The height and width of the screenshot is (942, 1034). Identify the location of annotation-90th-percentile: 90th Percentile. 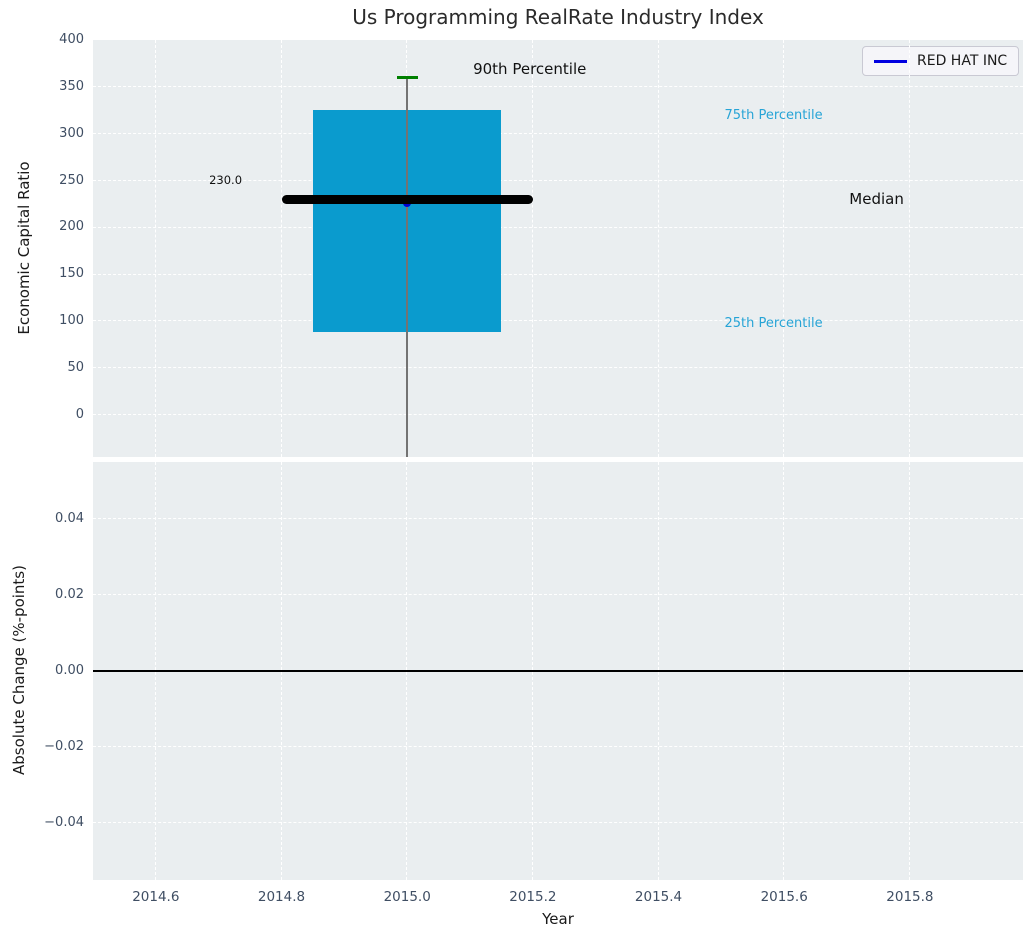
(530, 68).